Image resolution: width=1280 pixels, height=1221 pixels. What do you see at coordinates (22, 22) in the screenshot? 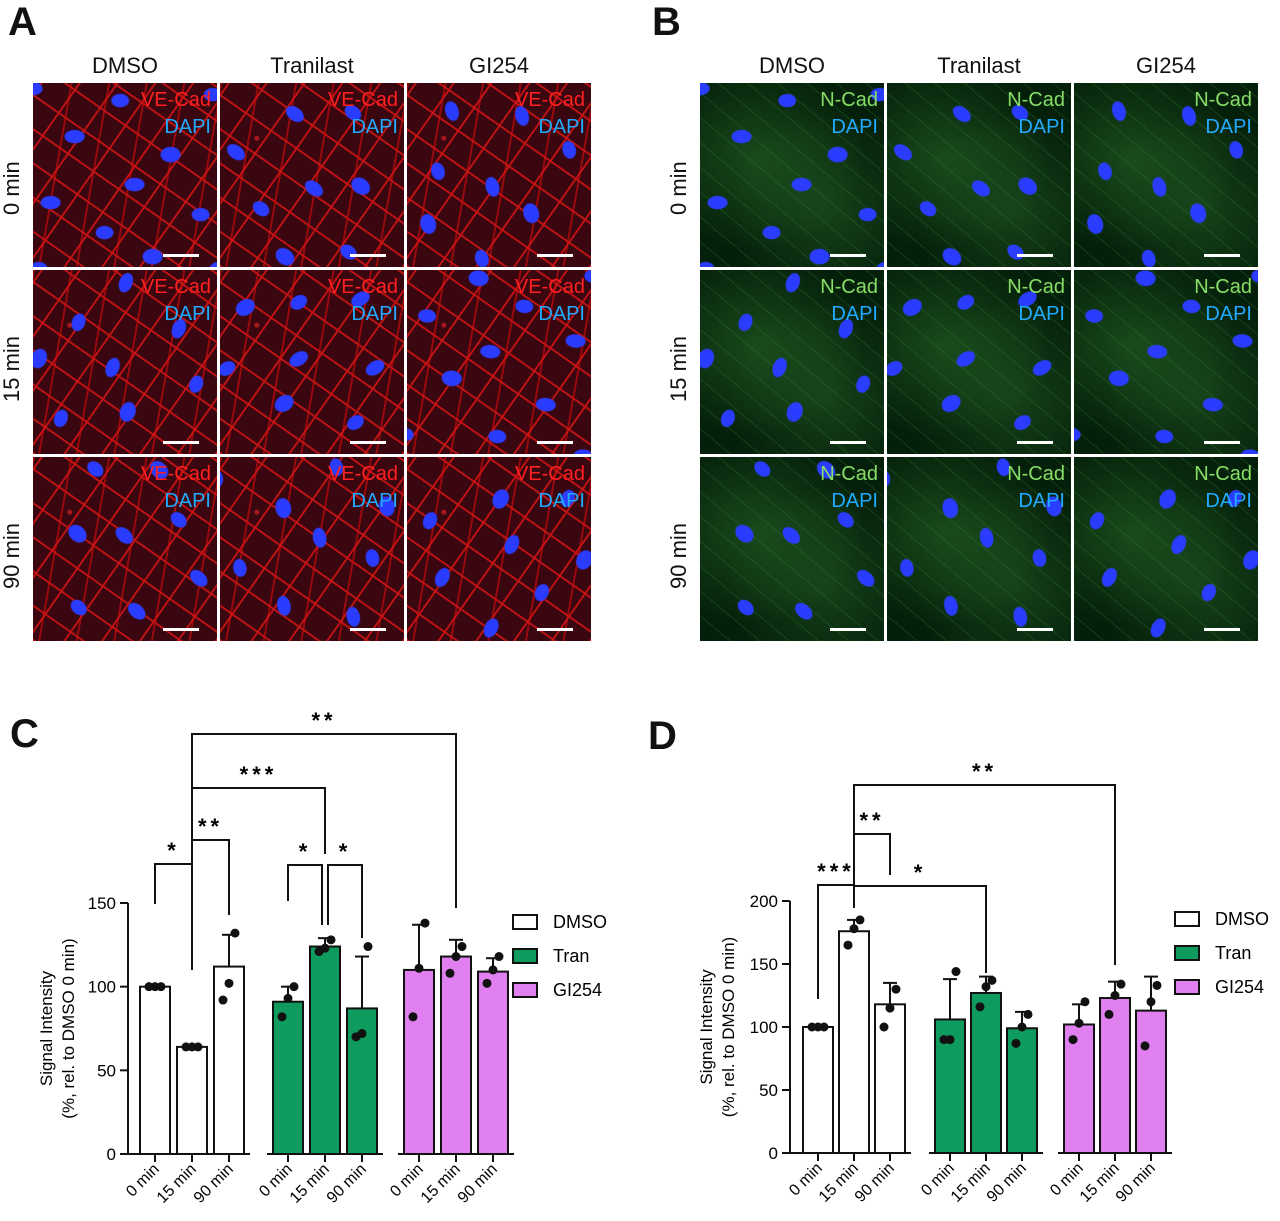
I see `panel-letter-a: A` at bounding box center [22, 22].